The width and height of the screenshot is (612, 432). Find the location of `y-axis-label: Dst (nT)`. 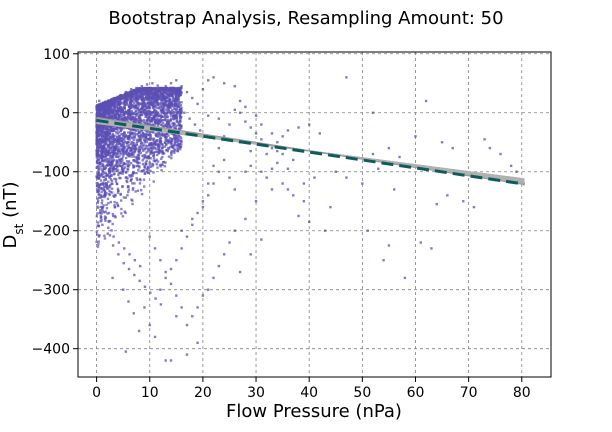

y-axis-label: Dst (nT) is located at coordinates (13, 214).